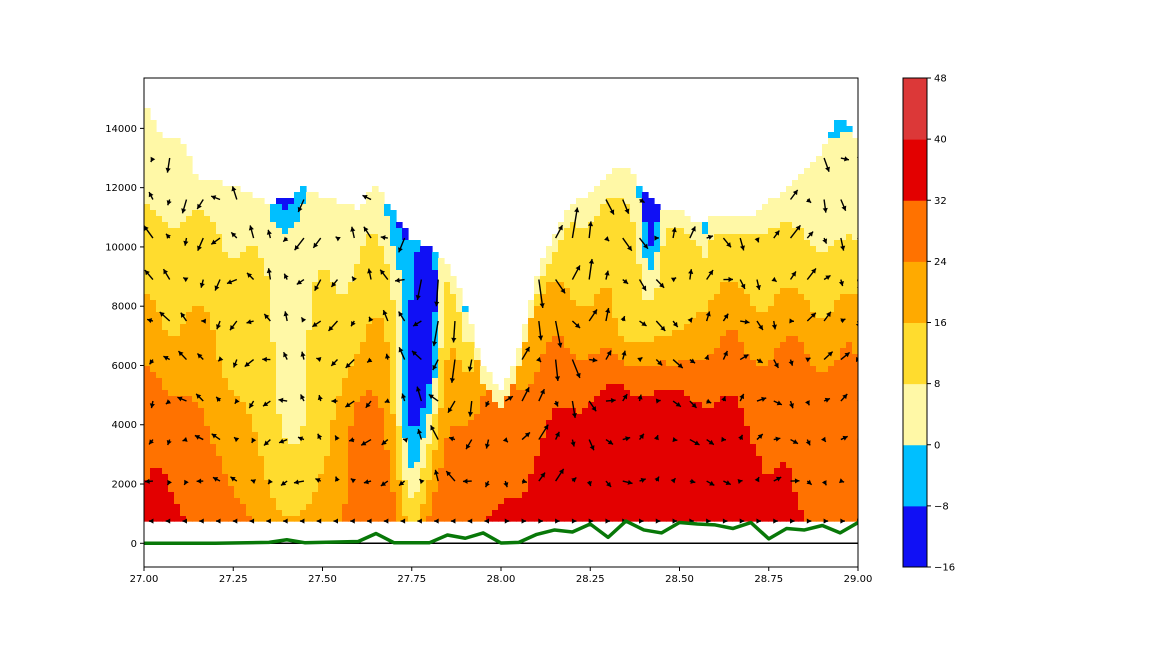 This screenshot has height=648, width=1152. What do you see at coordinates (121, 188) in the screenshot?
I see `y-tick-label: 12000` at bounding box center [121, 188].